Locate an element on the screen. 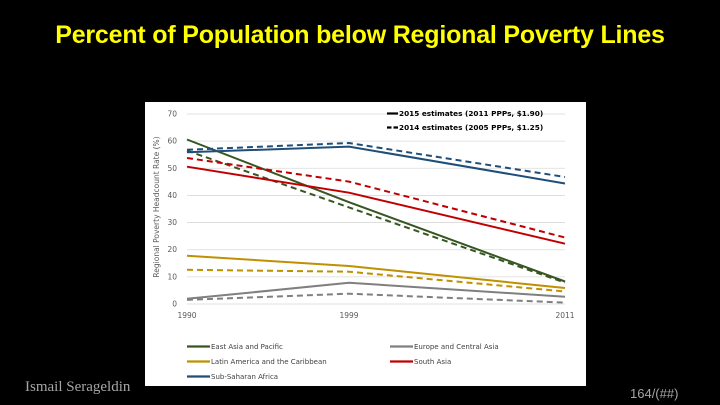 This screenshot has width=720, height=405. author-name: Ismail Serageldin is located at coordinates (78, 387).